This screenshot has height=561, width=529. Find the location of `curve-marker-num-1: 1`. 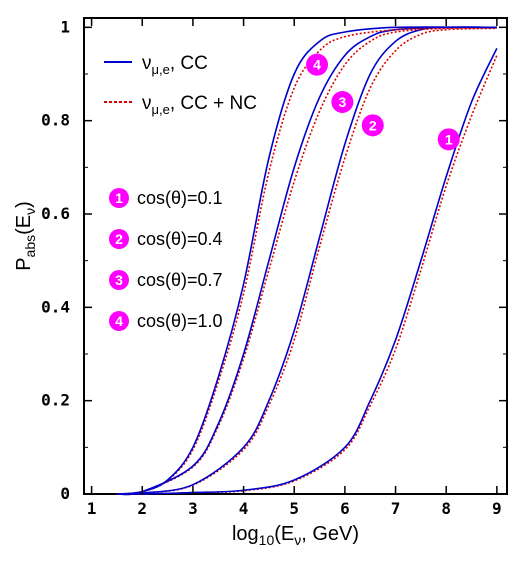

curve-marker-num-1: 1 is located at coordinates (449, 139).